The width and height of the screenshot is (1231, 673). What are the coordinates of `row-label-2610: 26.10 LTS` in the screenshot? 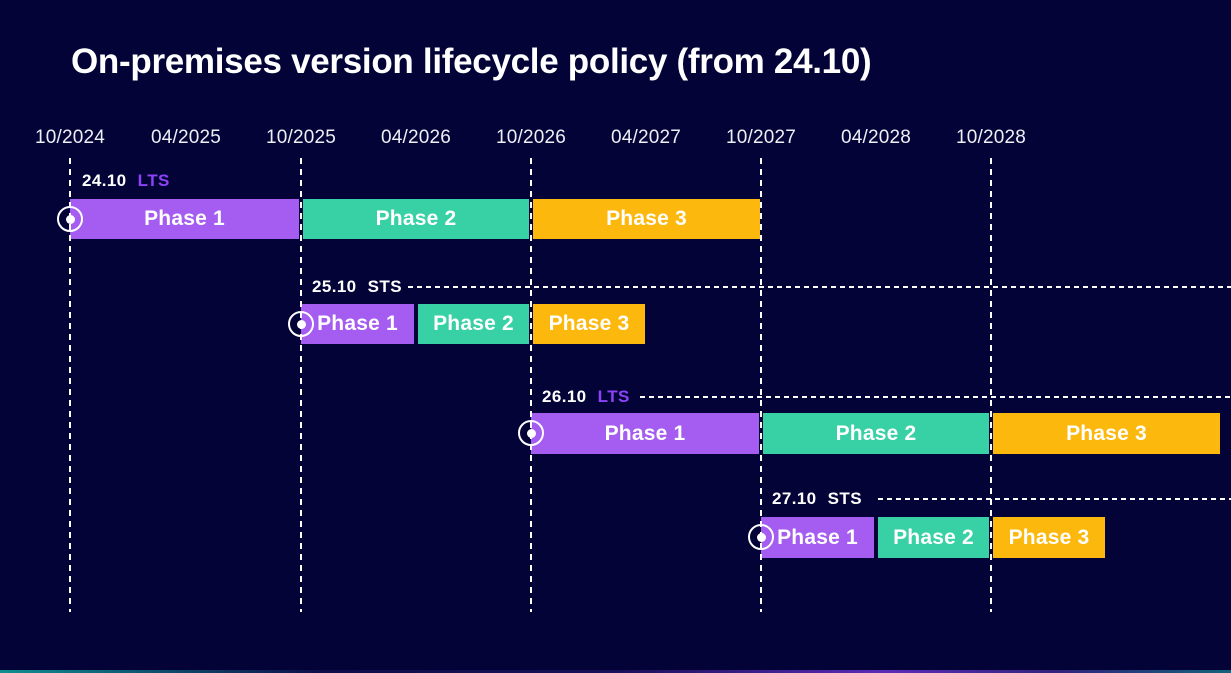 It's located at (586, 397).